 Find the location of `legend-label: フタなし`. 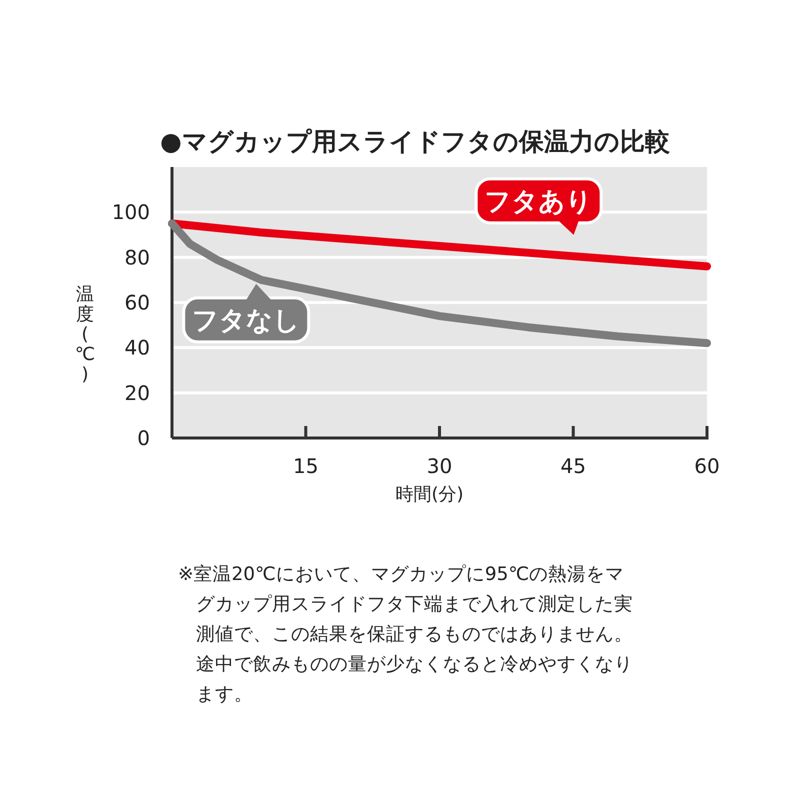

legend-label: フタなし is located at coordinates (246, 321).